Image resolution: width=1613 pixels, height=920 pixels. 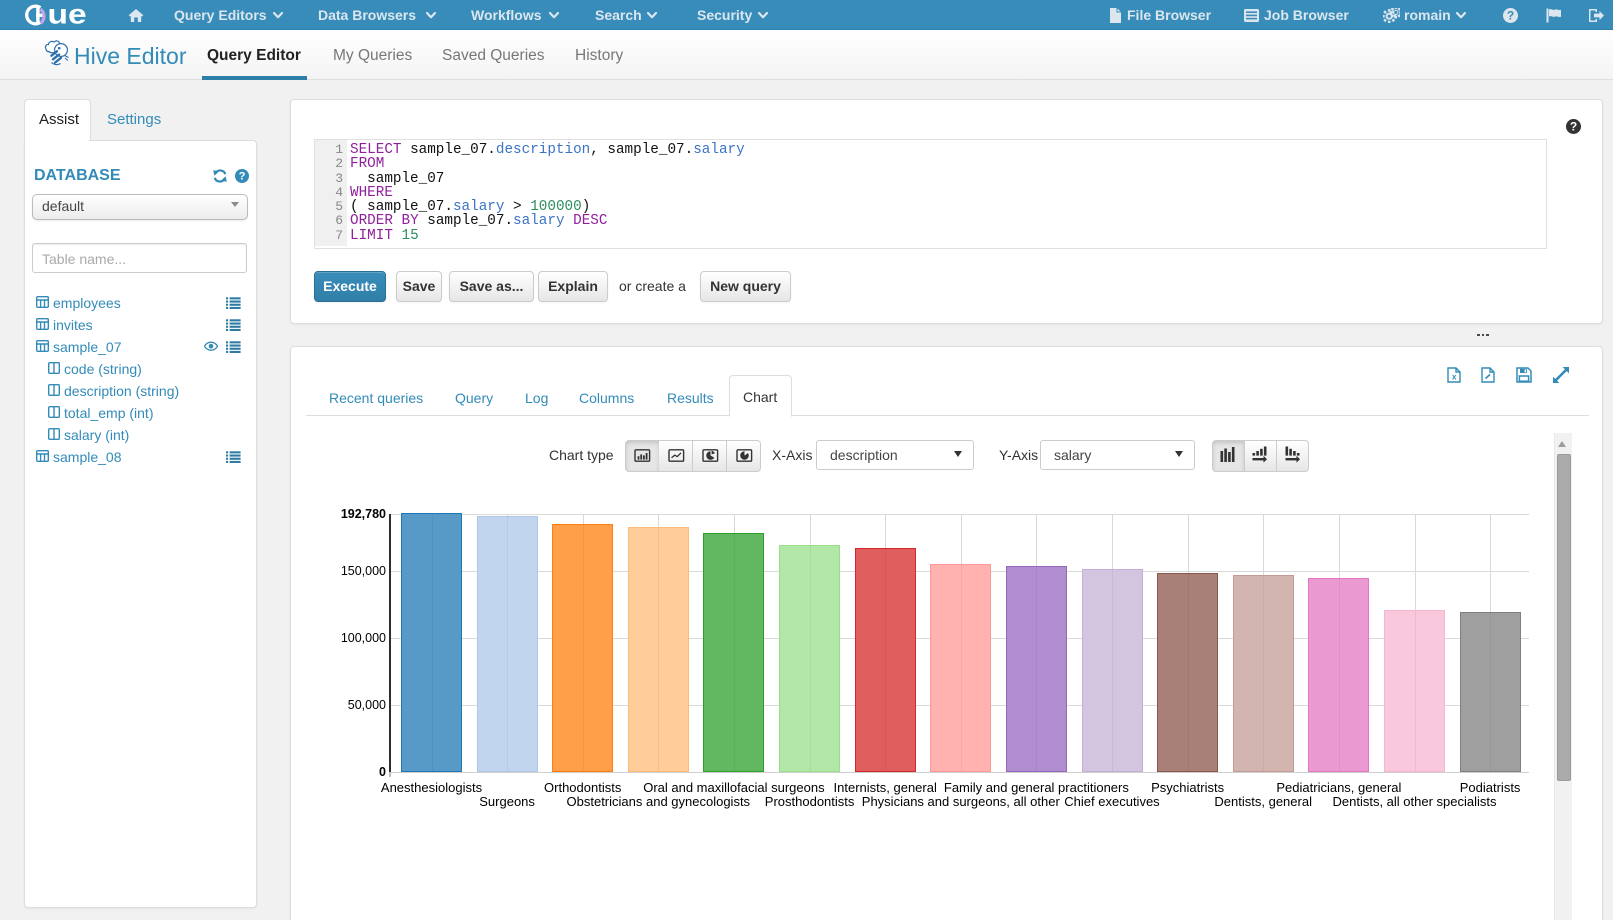 I want to click on svg-text: ue, so click(x=67, y=15).